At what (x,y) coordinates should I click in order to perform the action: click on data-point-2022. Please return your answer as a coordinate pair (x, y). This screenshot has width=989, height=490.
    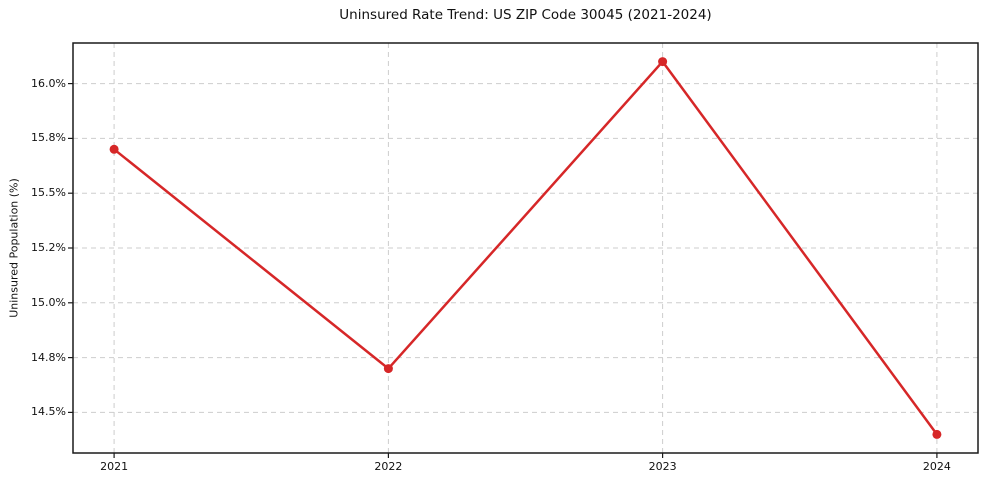
    Looking at the image, I should click on (388, 369).